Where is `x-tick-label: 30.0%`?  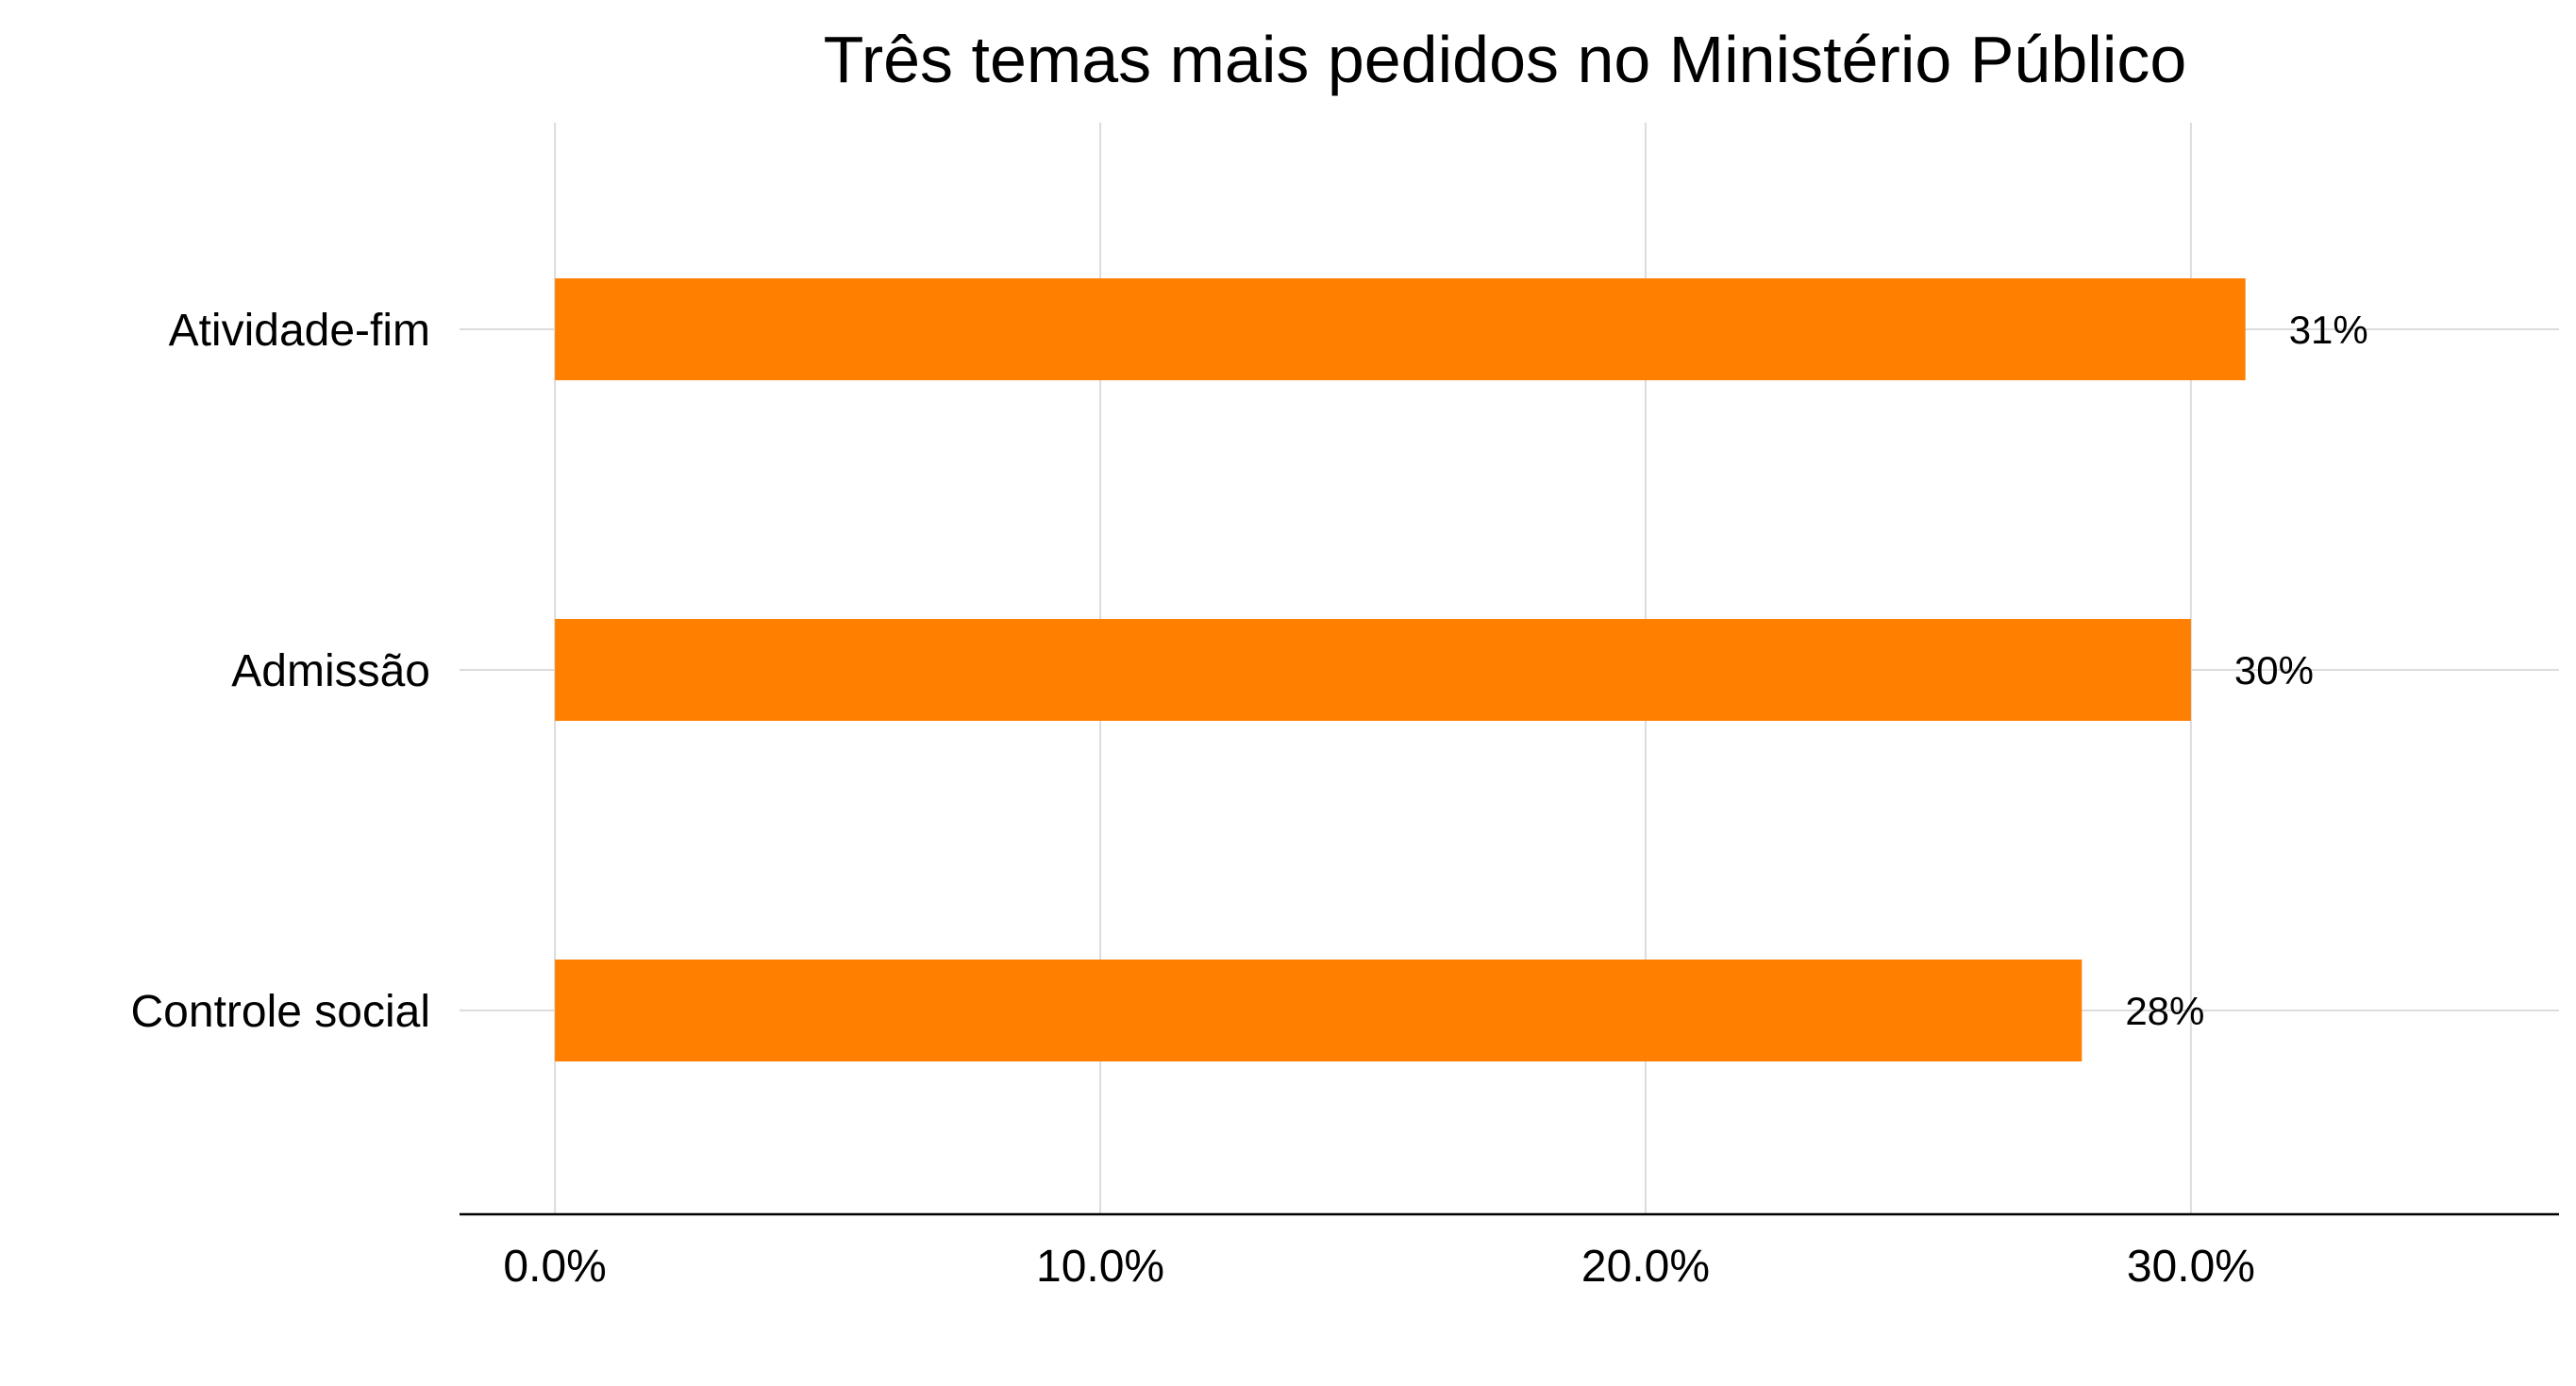 x-tick-label: 30.0% is located at coordinates (2191, 1267).